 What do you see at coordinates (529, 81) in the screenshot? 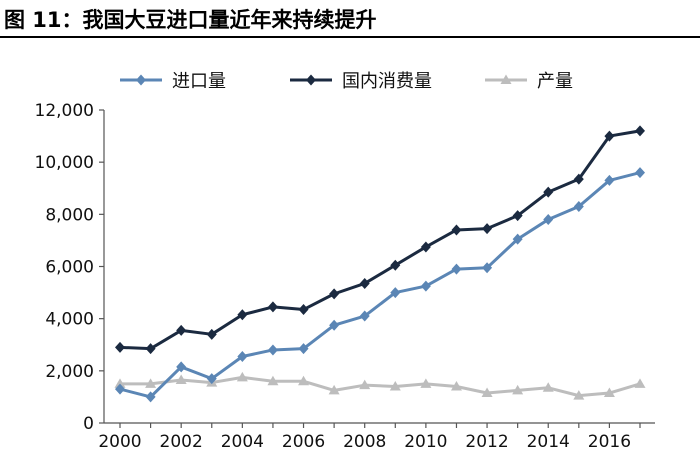
I see `legend-item: 产量` at bounding box center [529, 81].